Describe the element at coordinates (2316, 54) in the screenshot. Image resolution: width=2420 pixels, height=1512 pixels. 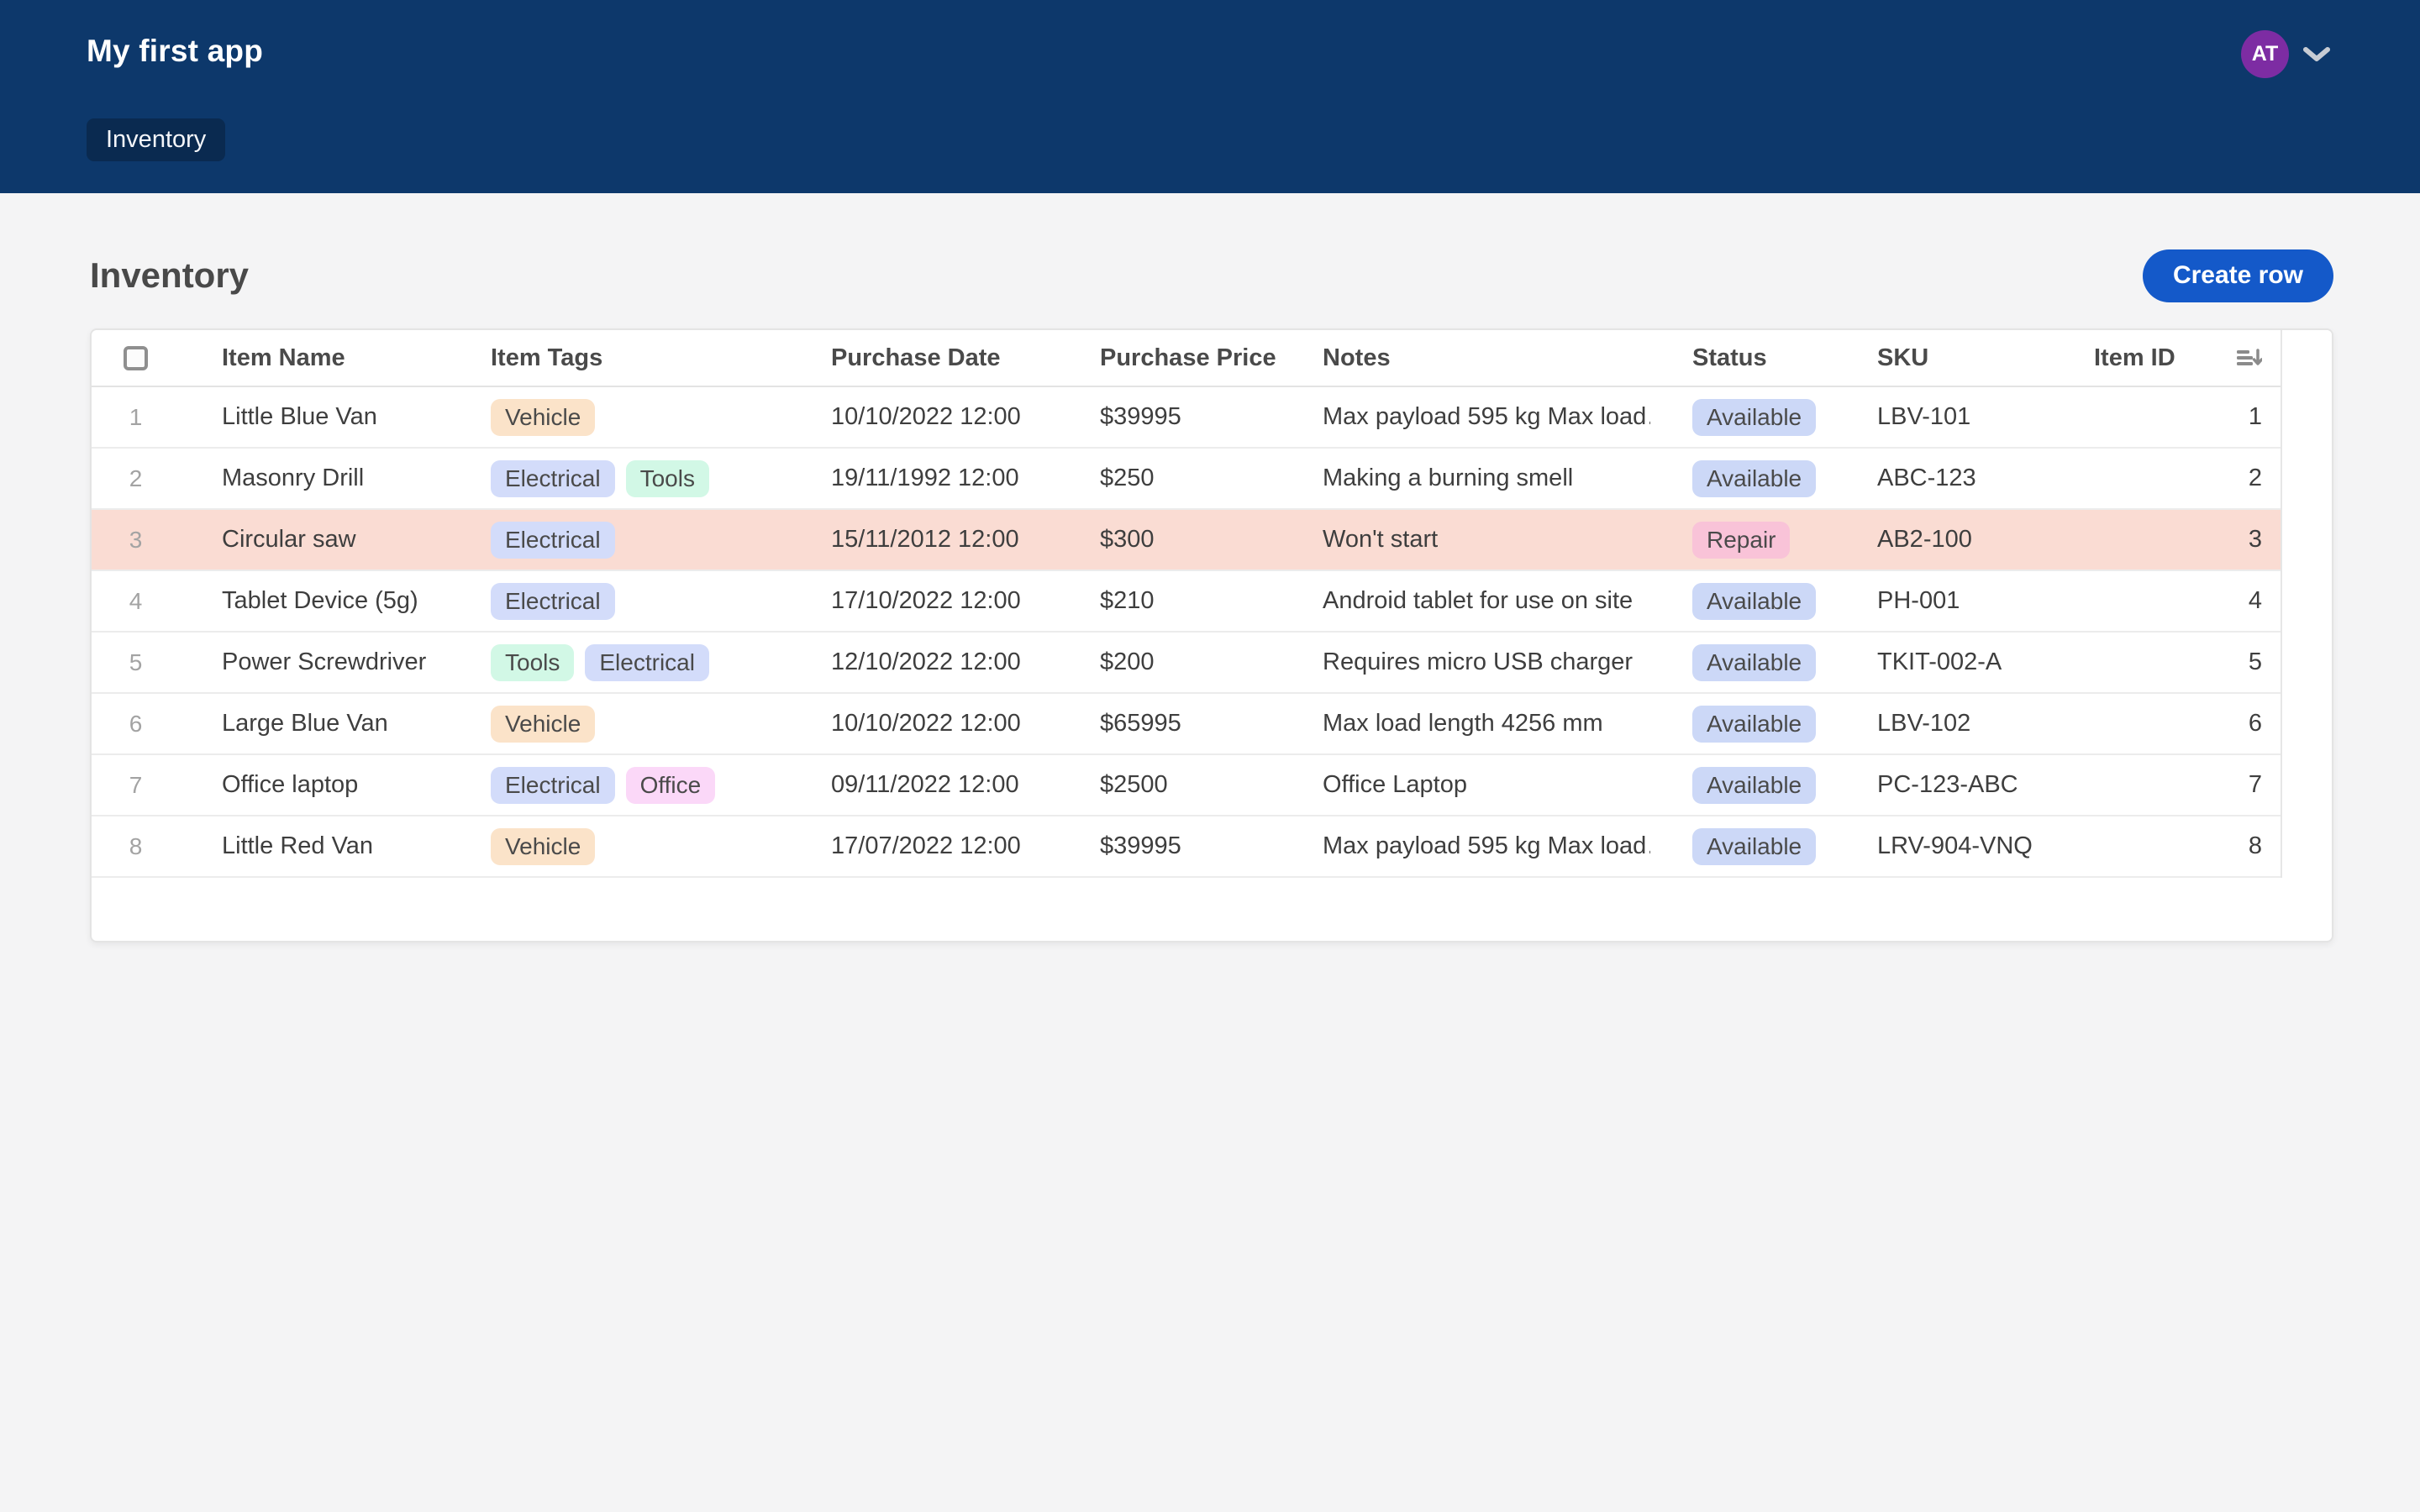
I see `chevron-down-icon` at that location.